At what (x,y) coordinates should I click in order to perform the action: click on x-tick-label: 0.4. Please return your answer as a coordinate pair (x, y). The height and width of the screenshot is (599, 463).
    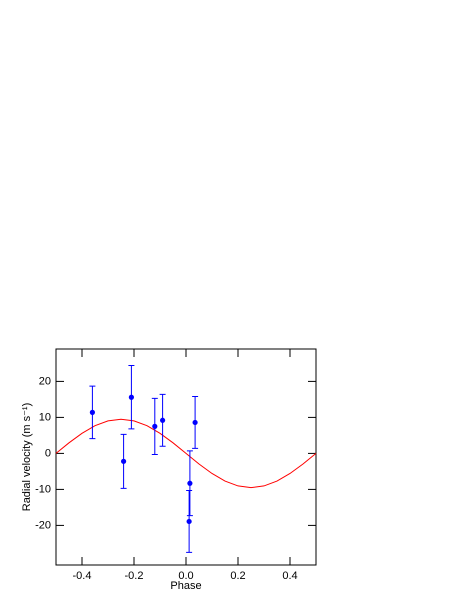
    Looking at the image, I should click on (289, 576).